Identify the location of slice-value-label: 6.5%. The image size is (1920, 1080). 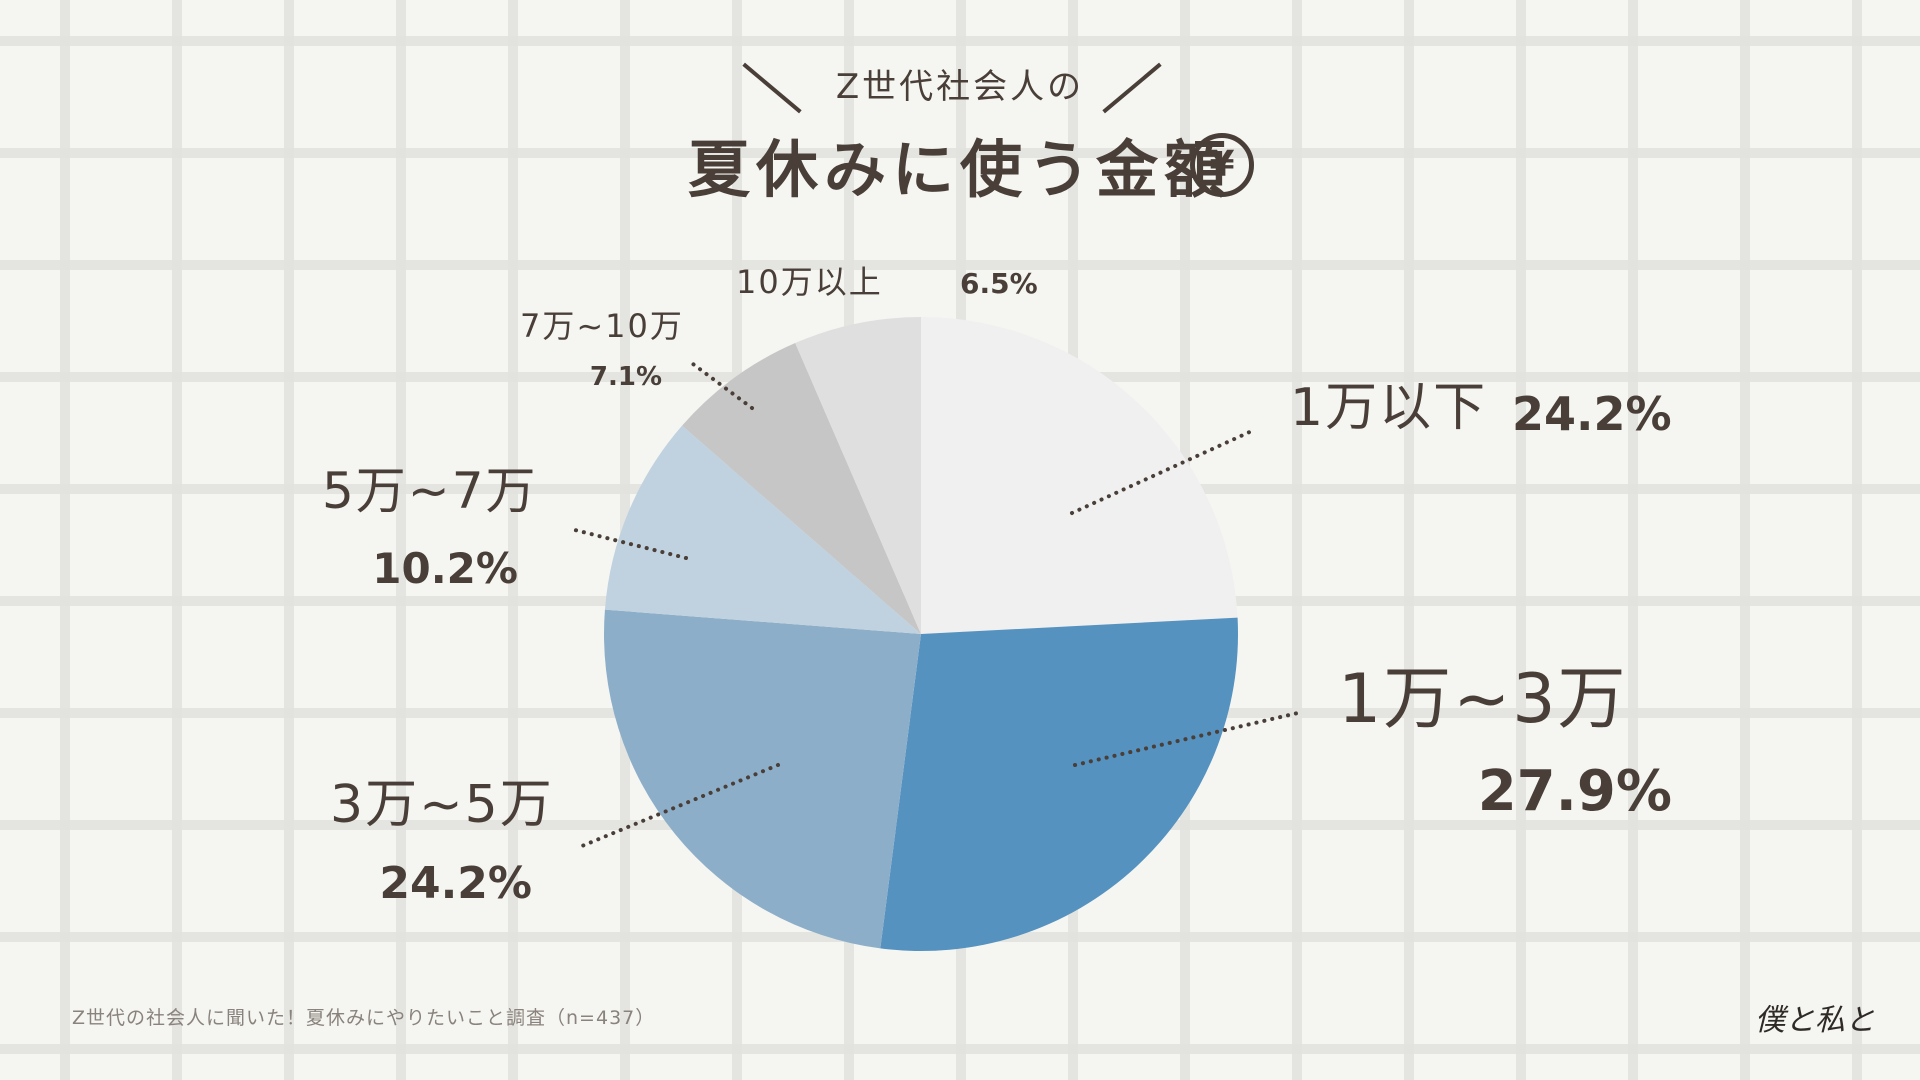
(999, 283).